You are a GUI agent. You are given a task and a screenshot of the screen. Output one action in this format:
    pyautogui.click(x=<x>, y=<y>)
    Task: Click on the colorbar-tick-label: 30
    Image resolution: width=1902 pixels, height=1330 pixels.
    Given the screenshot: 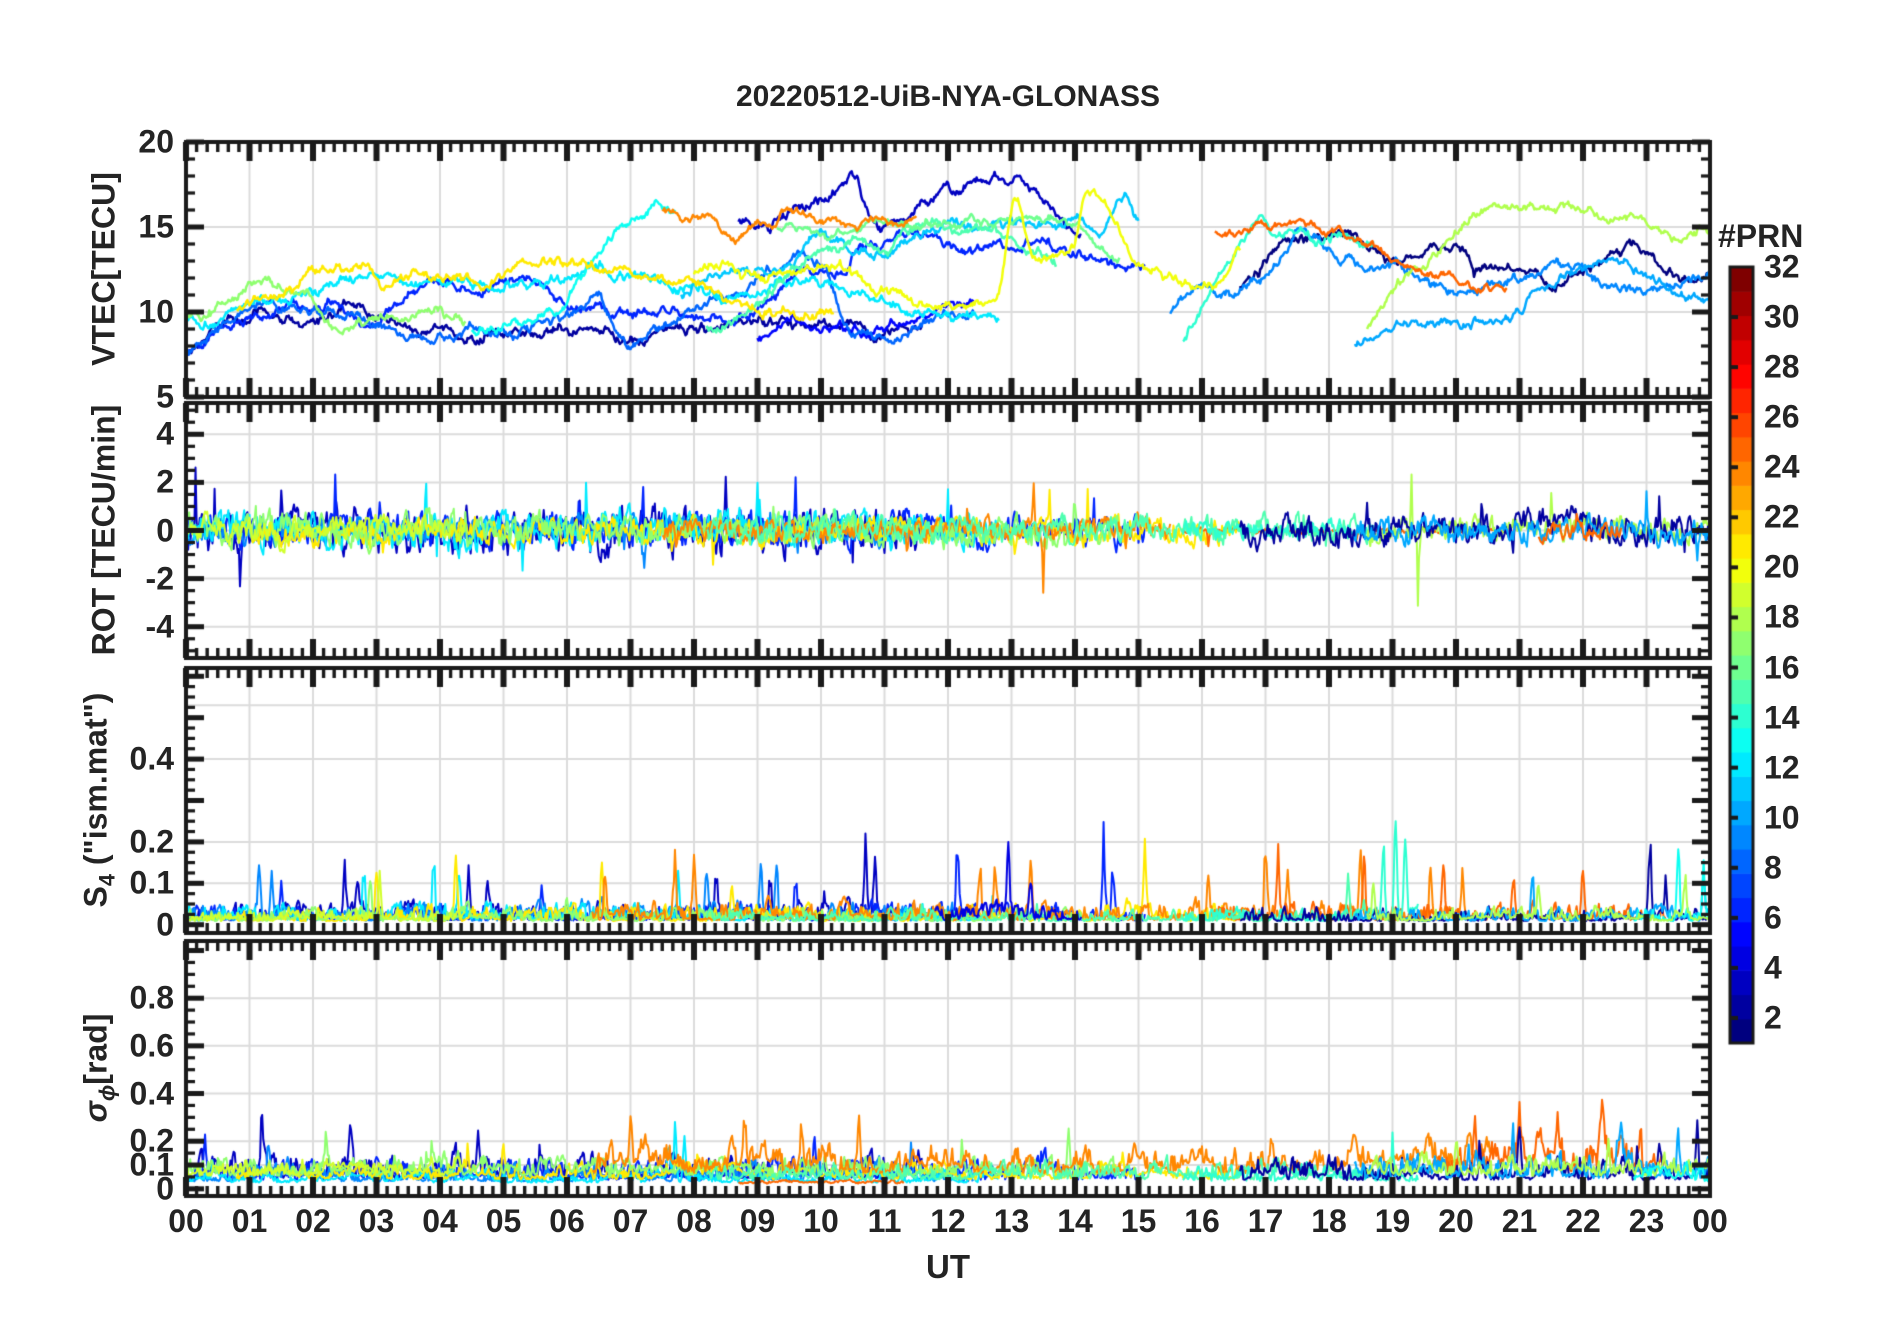 What is the action you would take?
    pyautogui.click(x=1782, y=316)
    